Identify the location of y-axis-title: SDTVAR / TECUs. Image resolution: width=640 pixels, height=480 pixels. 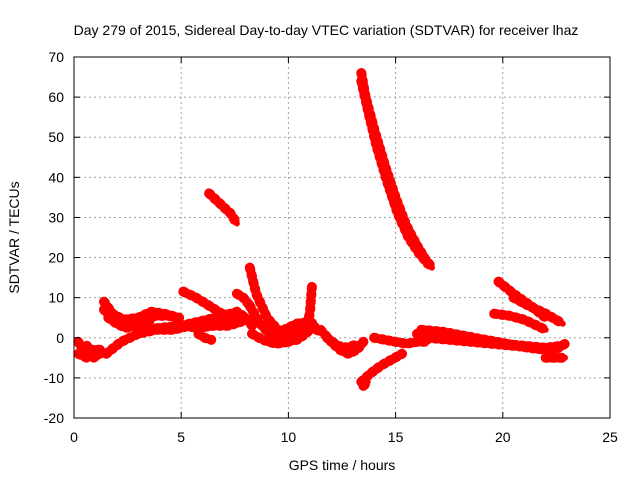
(14, 237).